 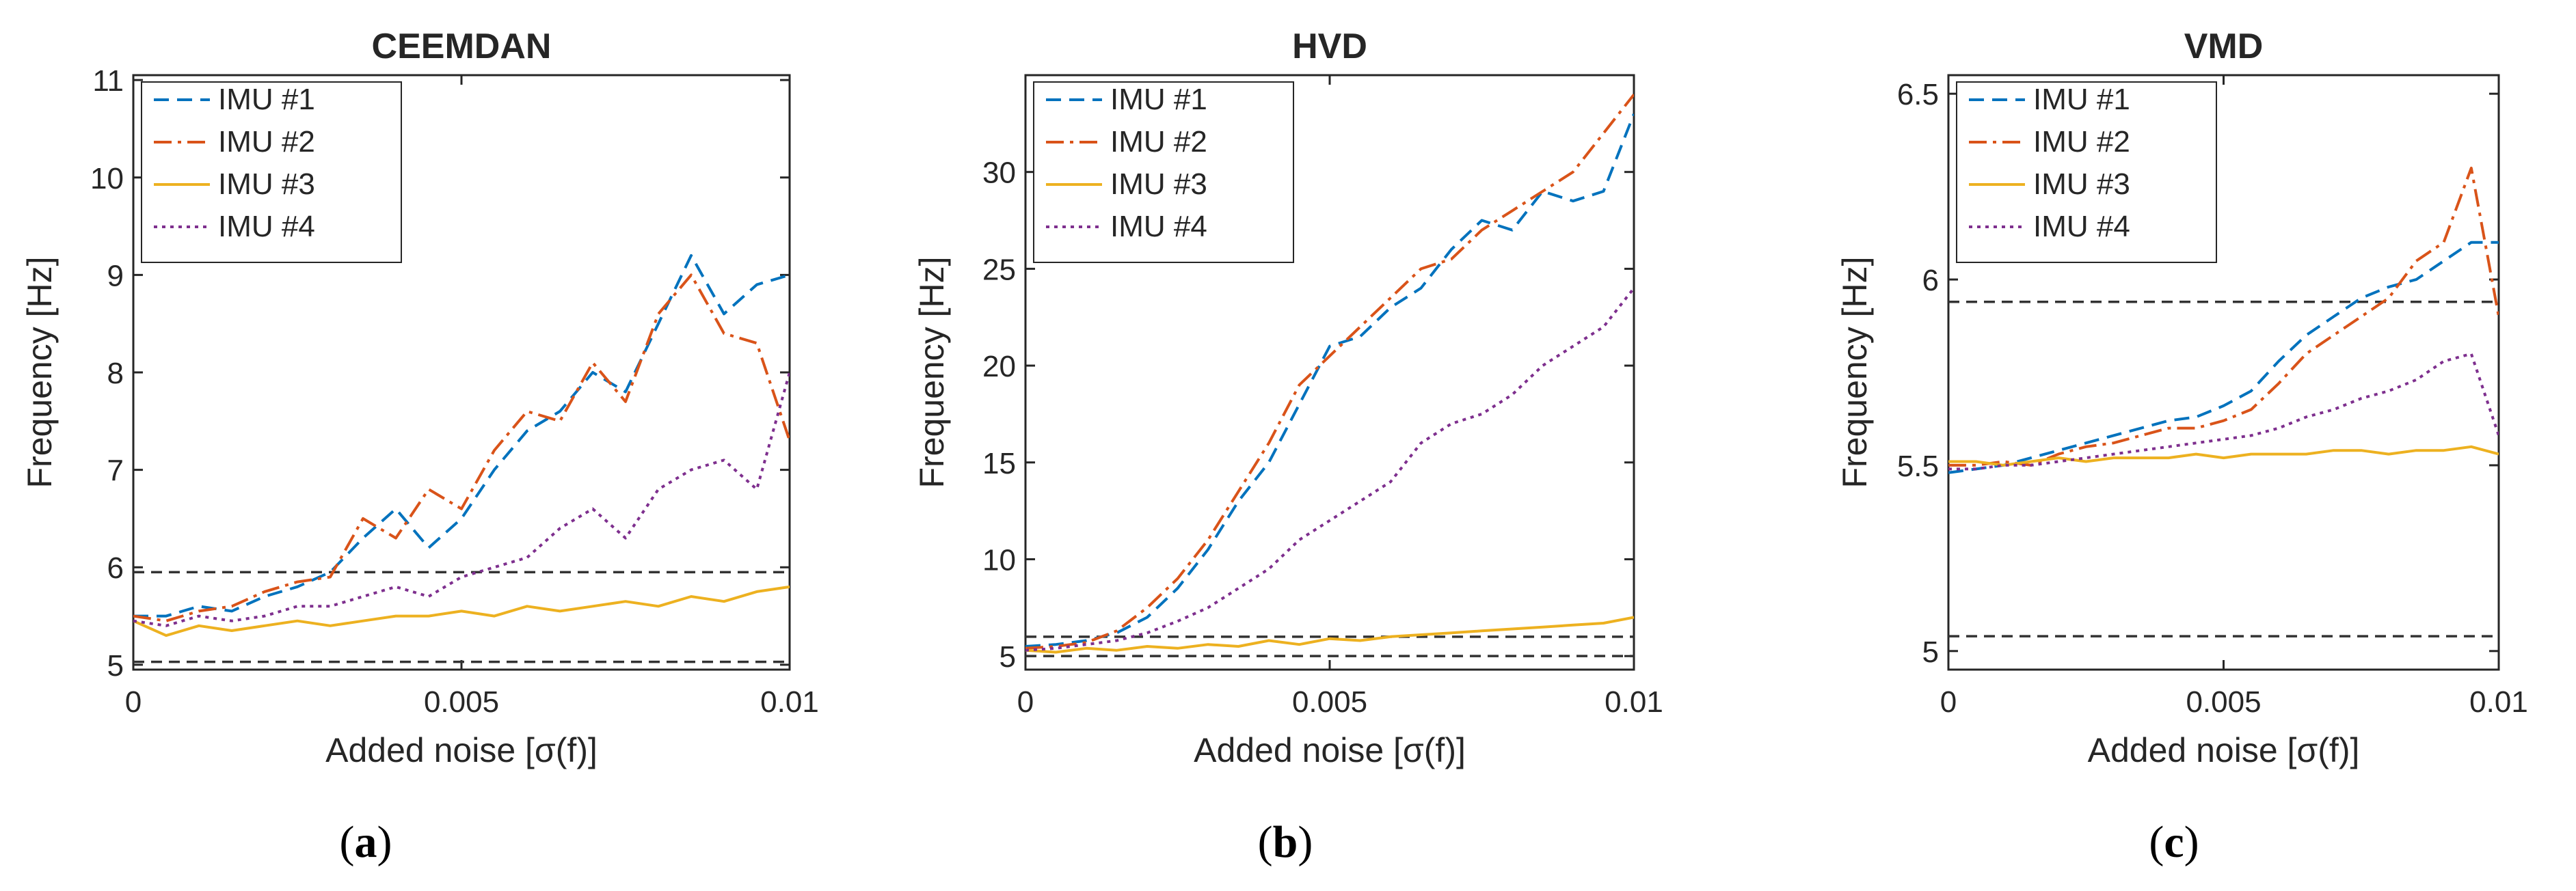 I want to click on y-tick-label: 6.5, so click(x=1918, y=94).